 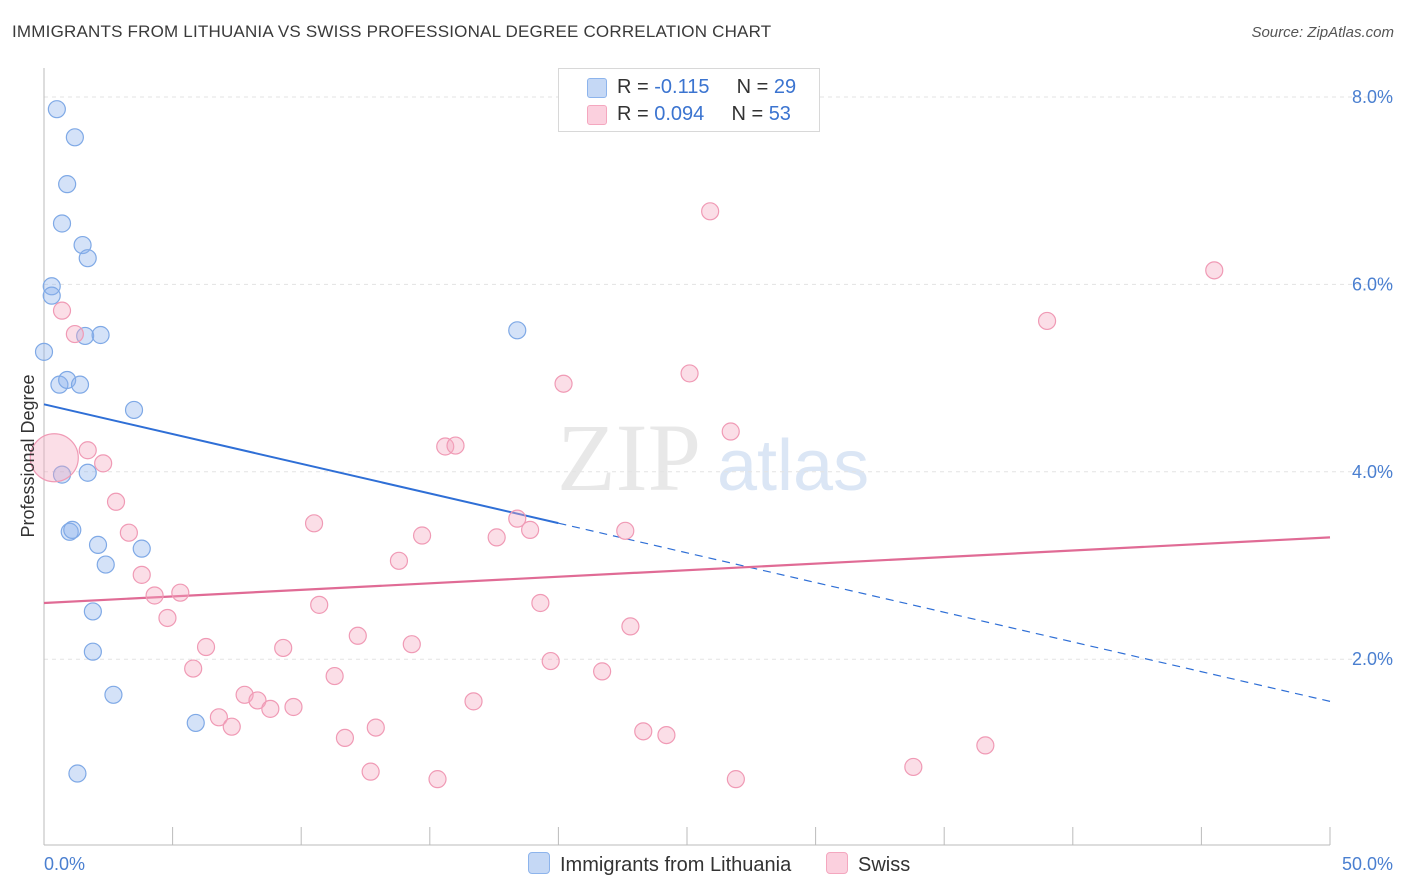 I want to click on series-legend-blue: Immigrants from Lithuania, so click(x=659, y=864).